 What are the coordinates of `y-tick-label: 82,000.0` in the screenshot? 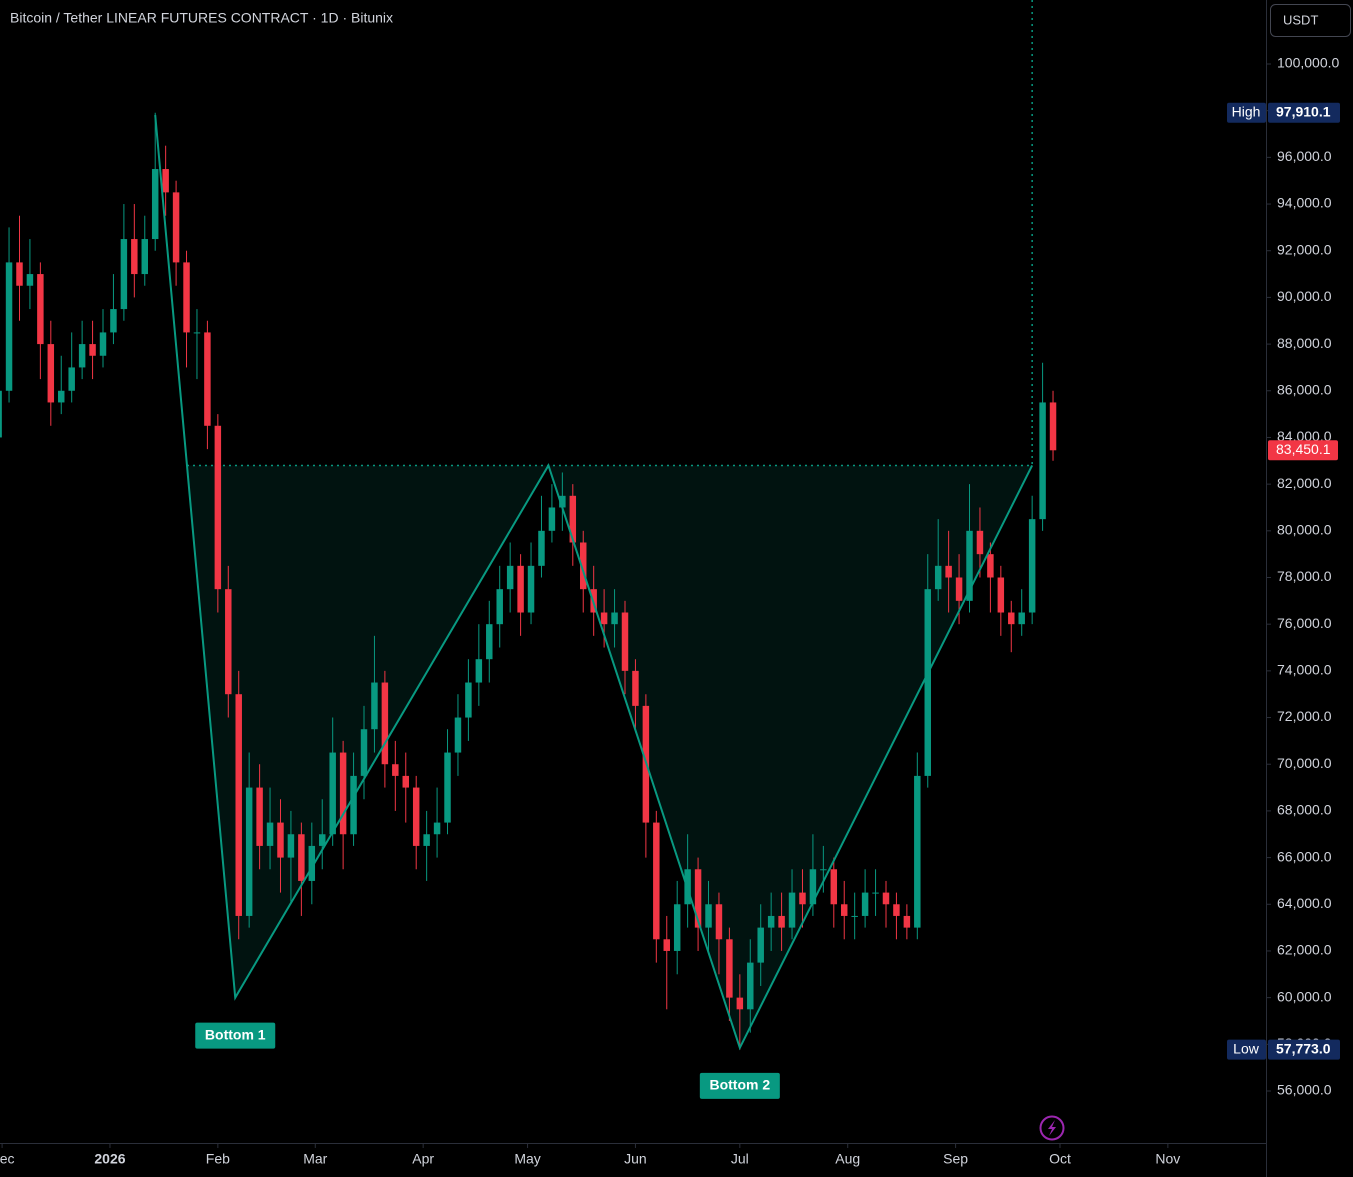 It's located at (1304, 483).